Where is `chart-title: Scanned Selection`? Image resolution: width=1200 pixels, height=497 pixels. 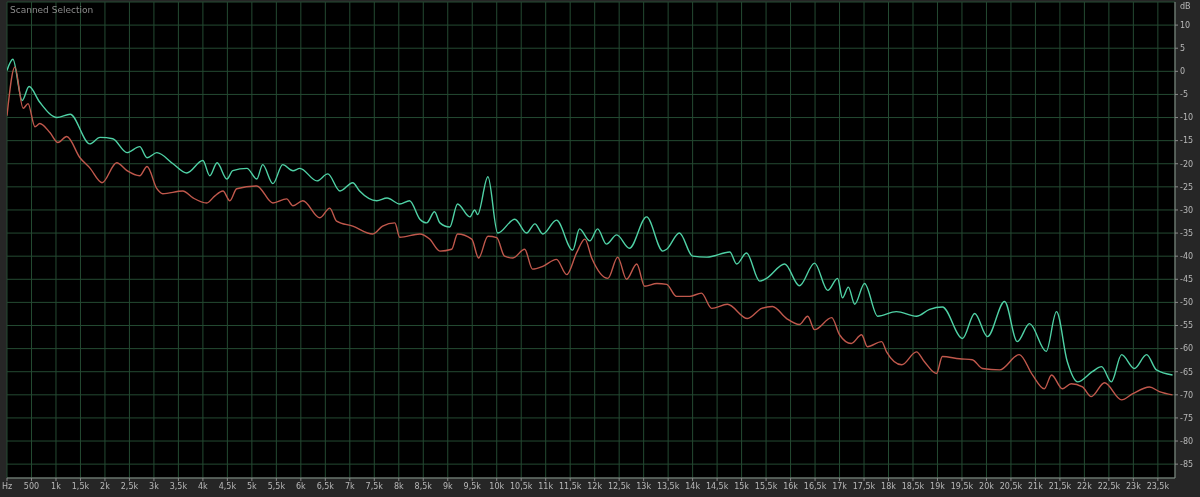 chart-title: Scanned Selection is located at coordinates (52, 10).